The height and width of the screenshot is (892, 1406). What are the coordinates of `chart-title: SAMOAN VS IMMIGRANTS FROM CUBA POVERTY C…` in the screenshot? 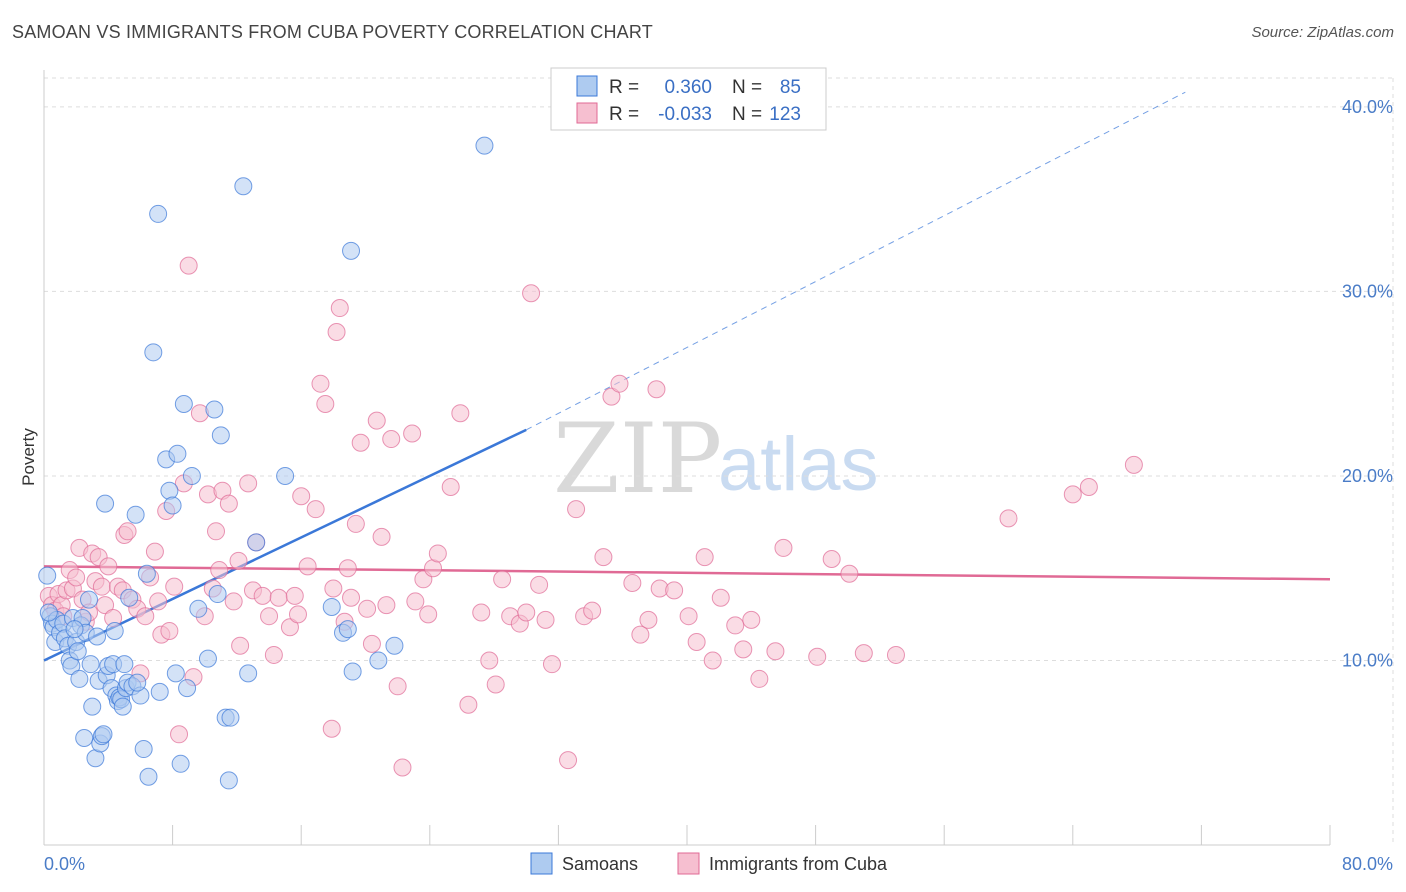 It's located at (332, 32).